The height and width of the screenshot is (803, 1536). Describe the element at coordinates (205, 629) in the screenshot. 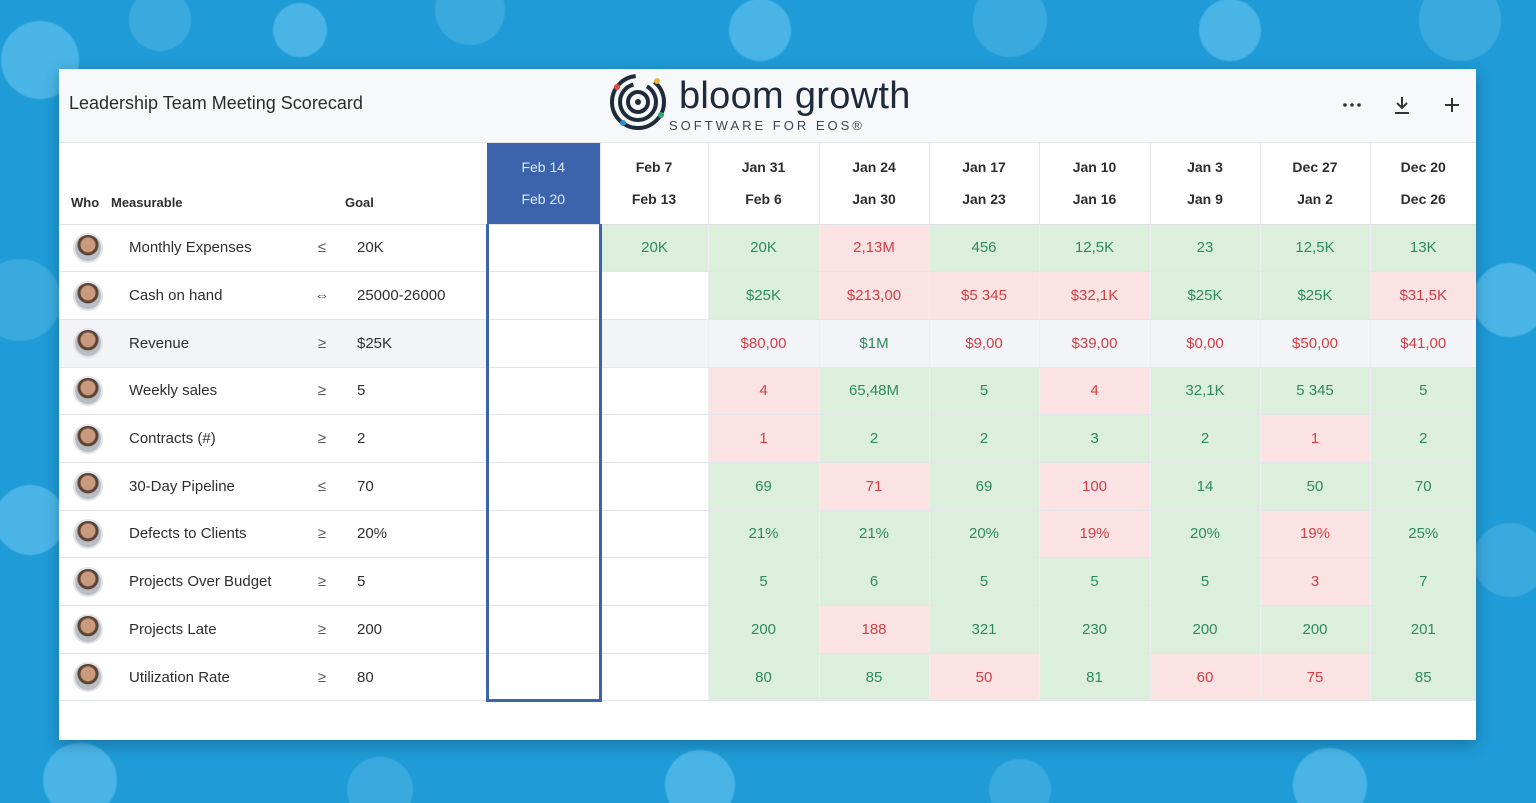

I see `measurable-name: Projects Late` at that location.